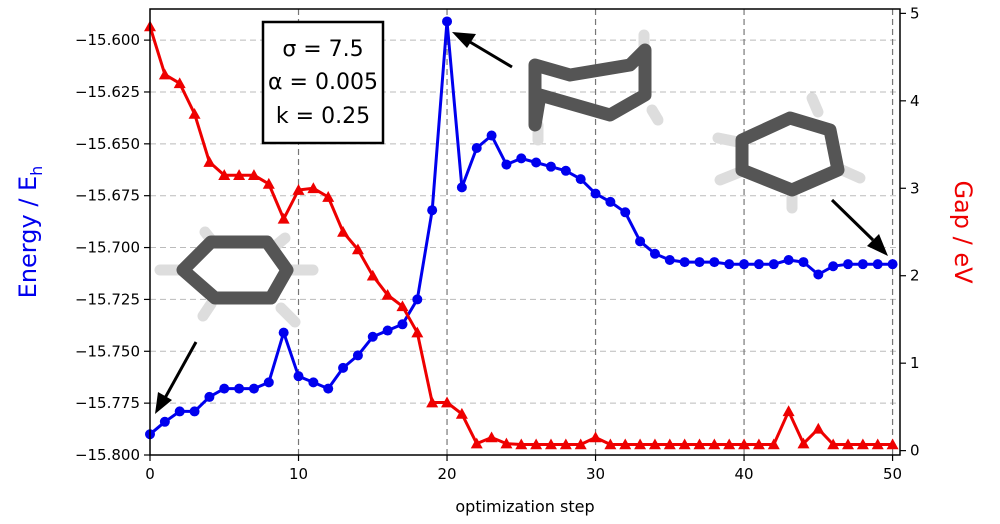  I want to click on parameter-box: σ = 7.5 α = 0.005 k = 0.25, so click(323, 82).